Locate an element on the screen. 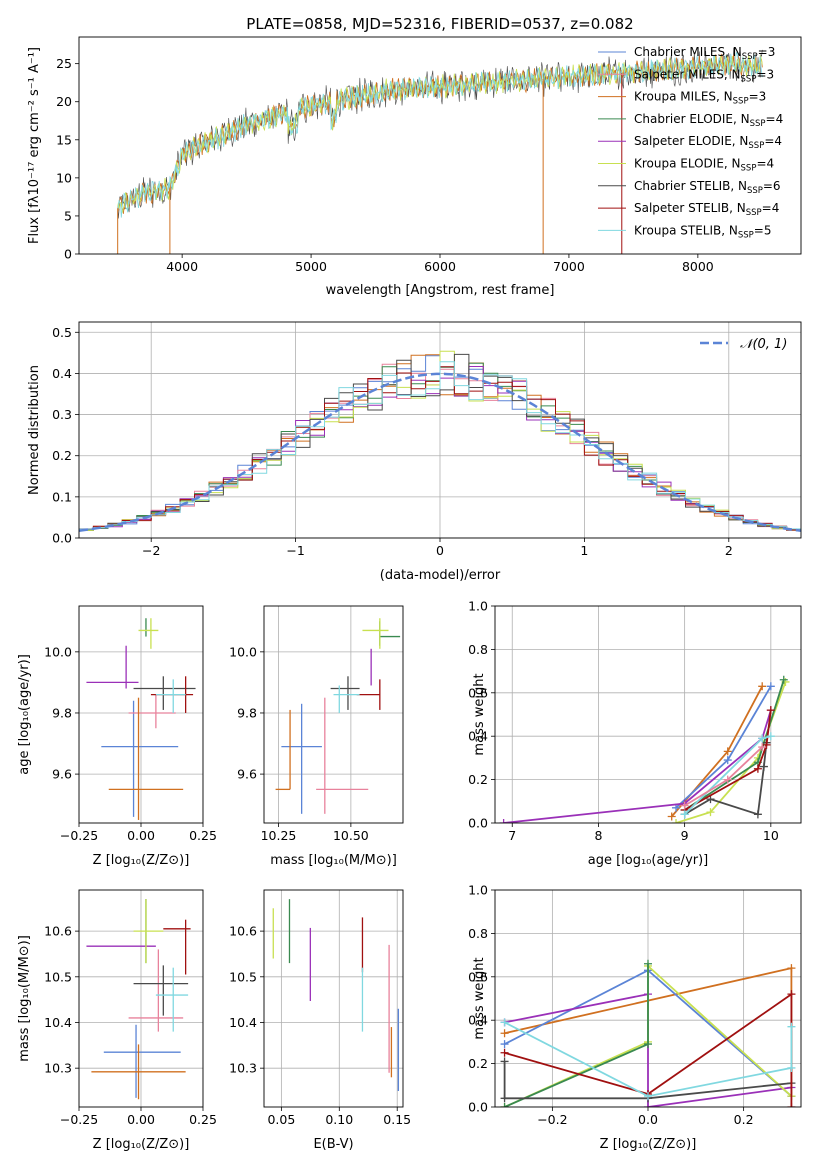 The width and height of the screenshot is (819, 1170). x-tick-label: 0.2 is located at coordinates (744, 1119).